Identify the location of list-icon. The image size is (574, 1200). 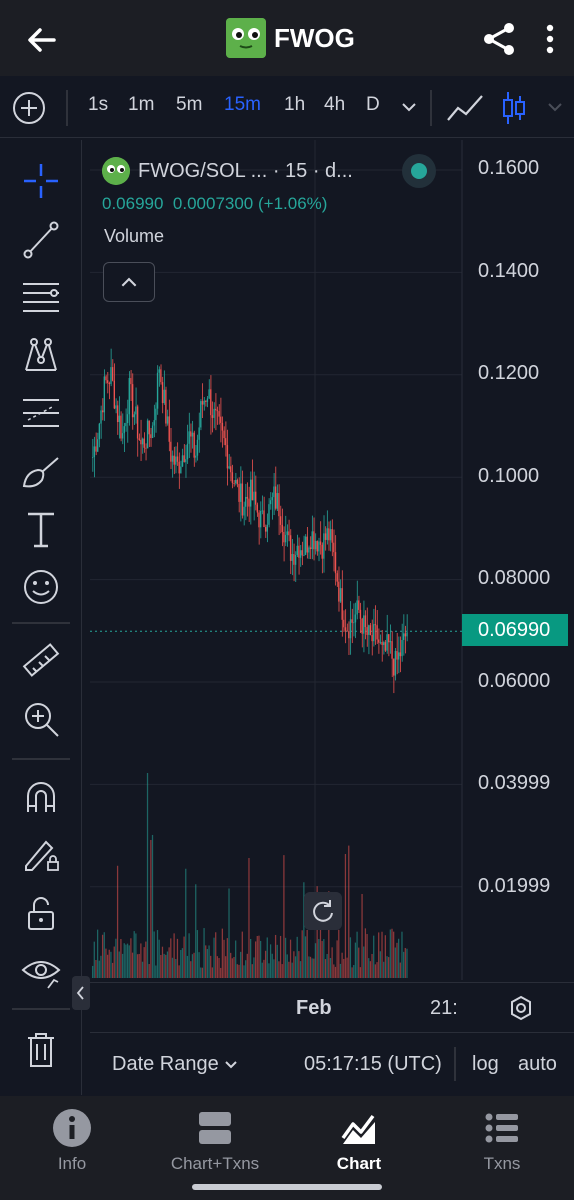
(501, 1128).